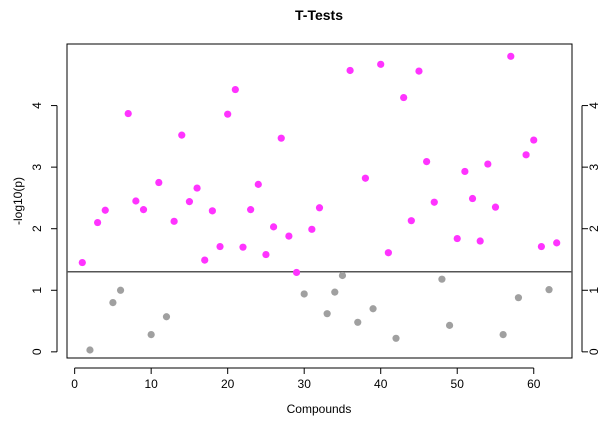 Image resolution: width=612 pixels, height=425 pixels. Describe the element at coordinates (305, 384) in the screenshot. I see `x-tick-label: 30` at that location.